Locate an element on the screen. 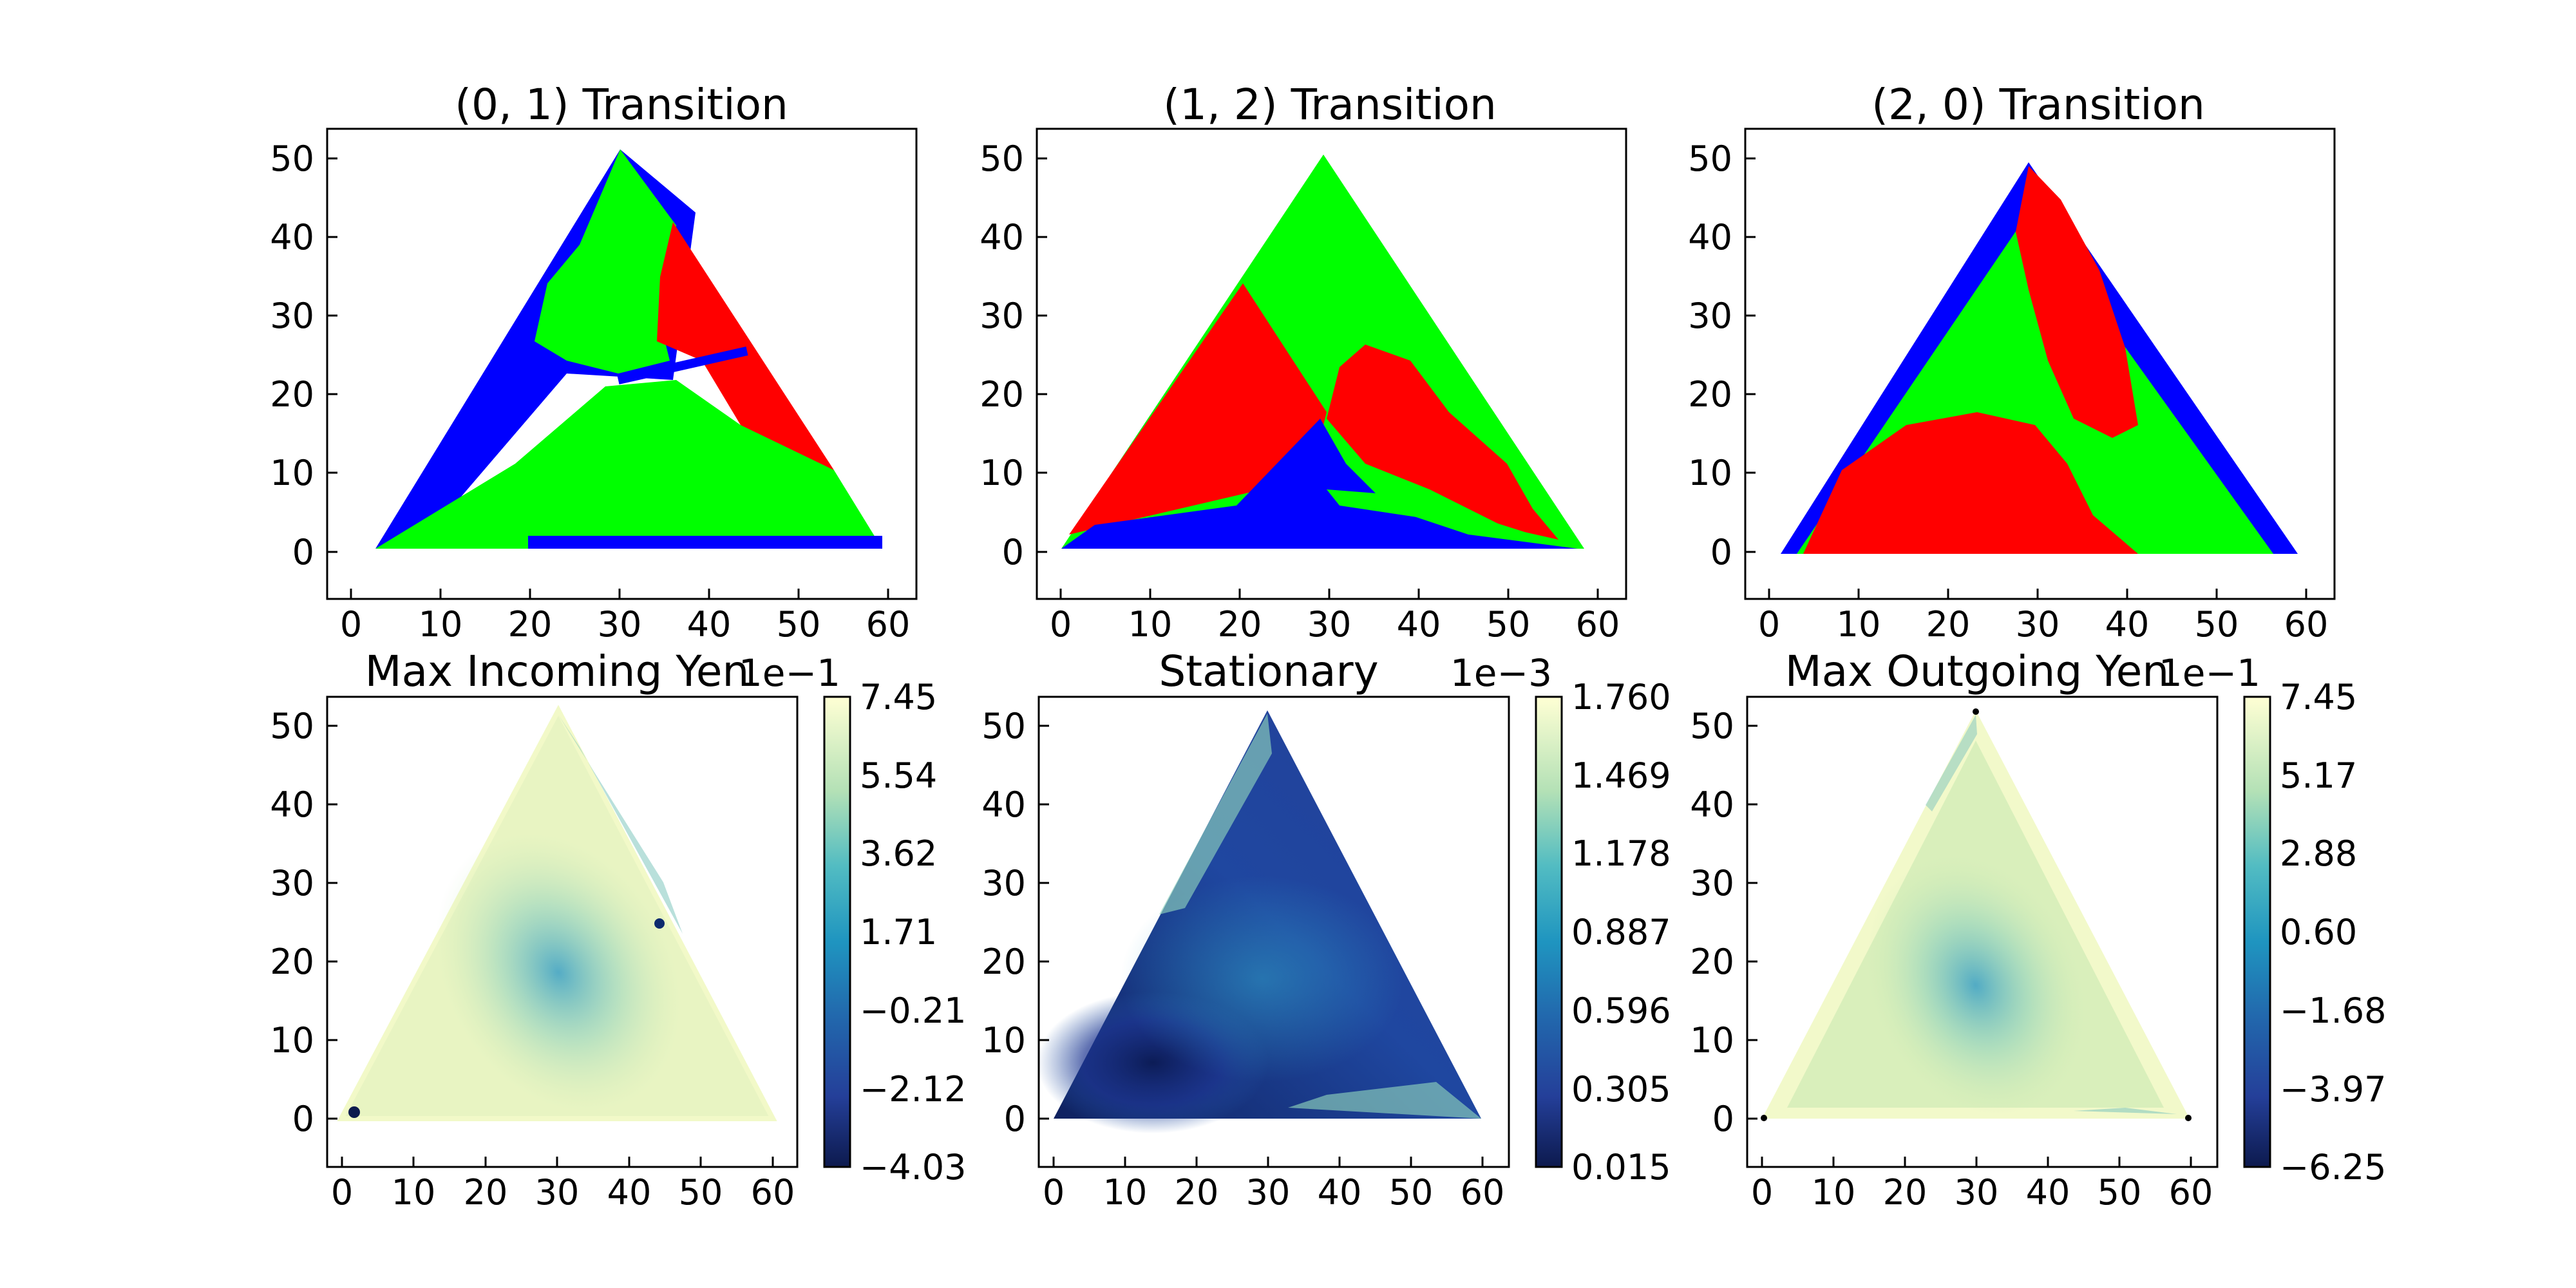  chart-title: (0, 1) Transition is located at coordinates (621, 104).